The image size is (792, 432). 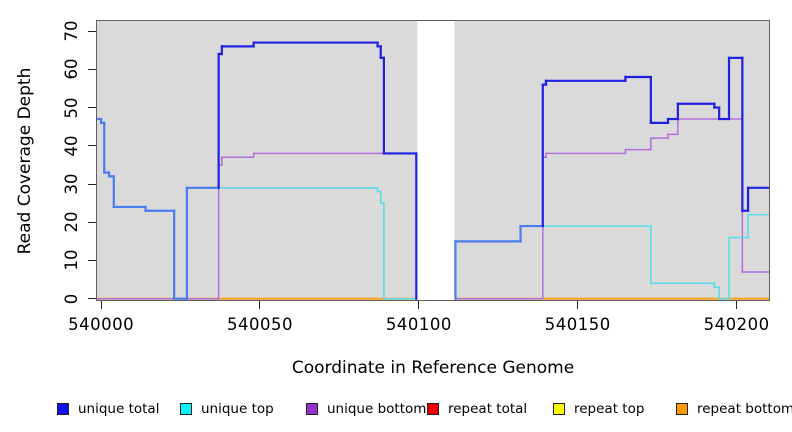 I want to click on legend-label: repeat bottom, so click(x=744, y=408).